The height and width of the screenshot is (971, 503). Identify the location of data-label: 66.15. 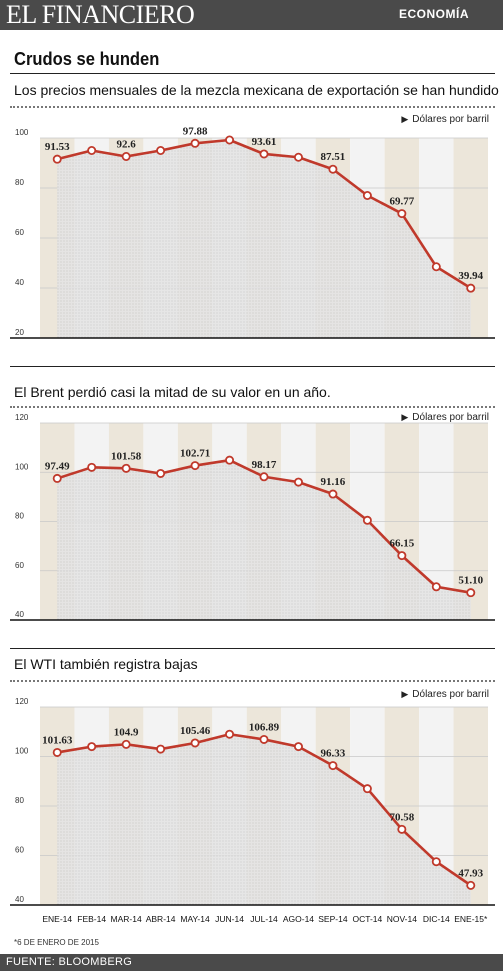
(401, 544).